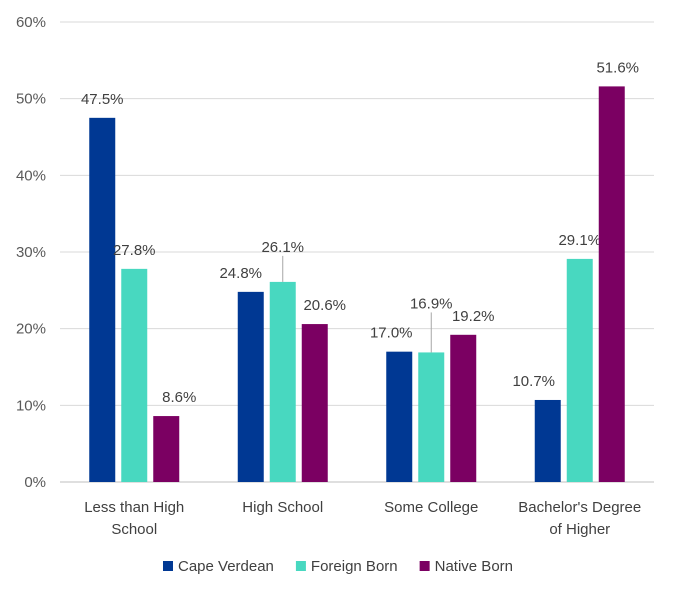  Describe the element at coordinates (391, 333) in the screenshot. I see `data-label: 17.0%` at that location.